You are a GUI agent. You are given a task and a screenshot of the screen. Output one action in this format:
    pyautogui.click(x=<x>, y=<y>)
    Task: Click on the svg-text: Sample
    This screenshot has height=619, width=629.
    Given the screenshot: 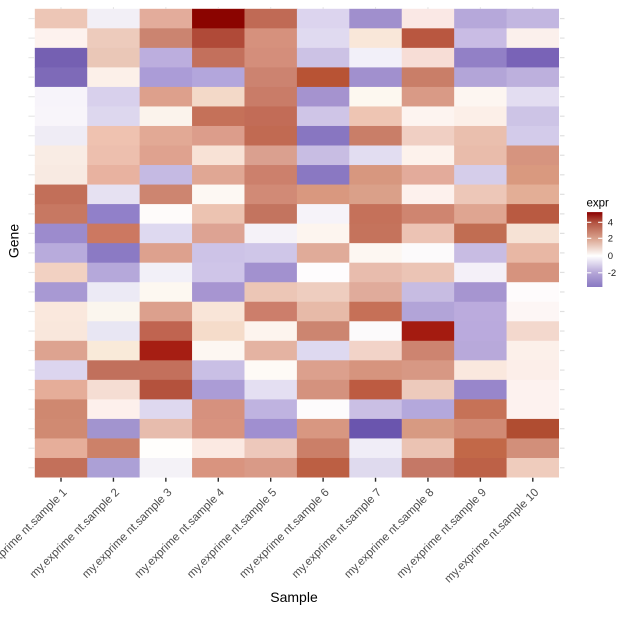 What is the action you would take?
    pyautogui.click(x=294, y=597)
    